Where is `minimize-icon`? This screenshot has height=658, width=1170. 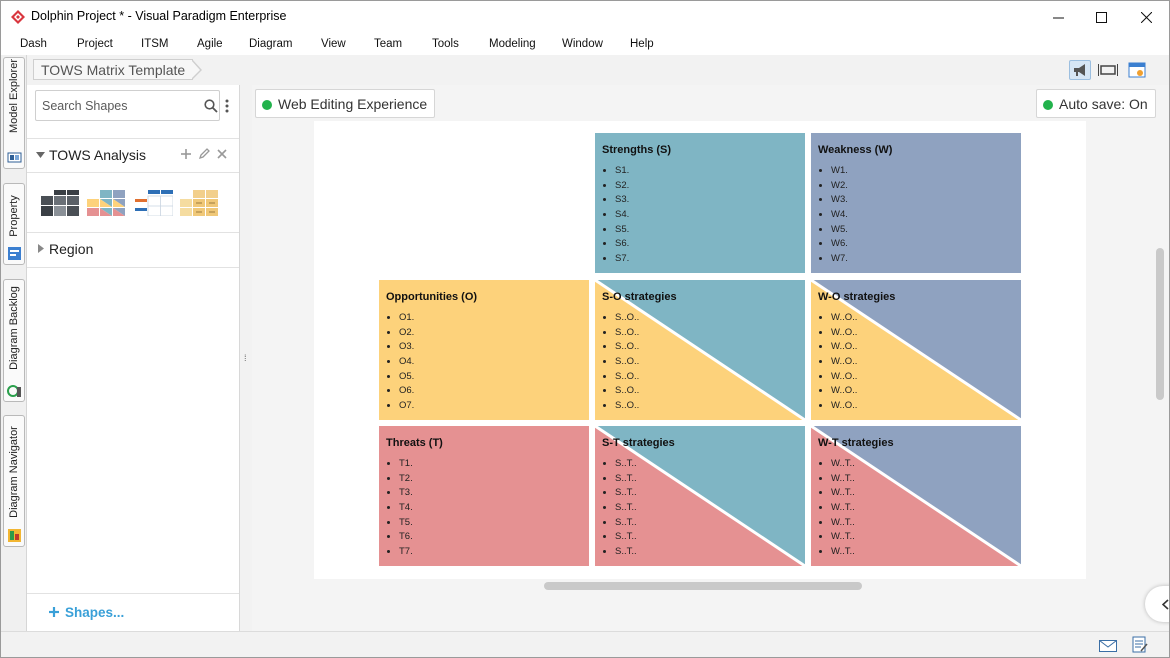
minimize-icon is located at coordinates (1058, 17).